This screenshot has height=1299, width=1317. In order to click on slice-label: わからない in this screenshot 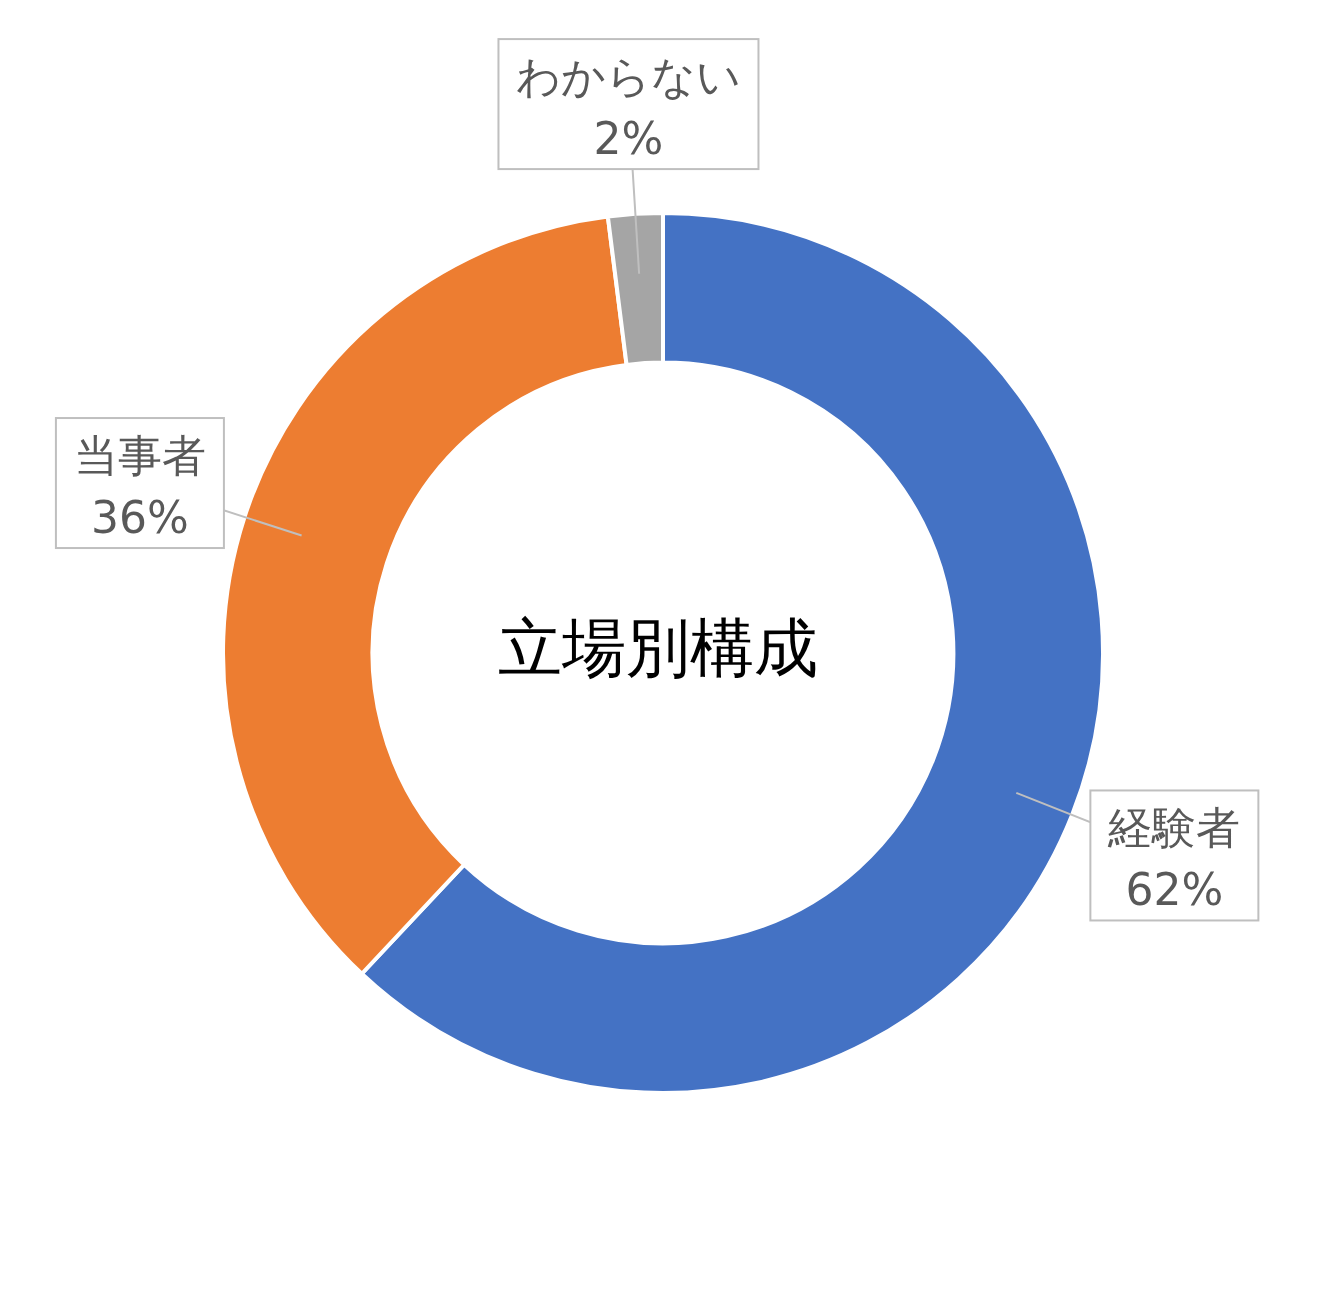, I will do `click(628, 77)`.